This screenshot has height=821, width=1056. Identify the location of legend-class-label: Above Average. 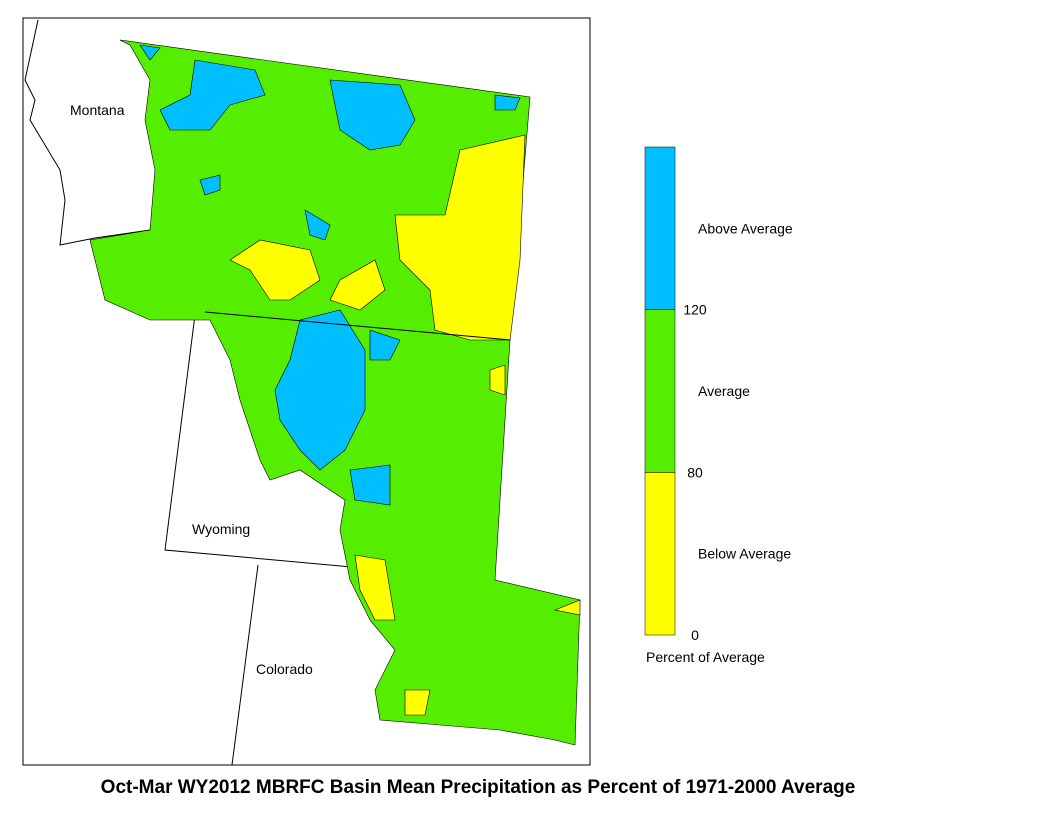
(745, 228).